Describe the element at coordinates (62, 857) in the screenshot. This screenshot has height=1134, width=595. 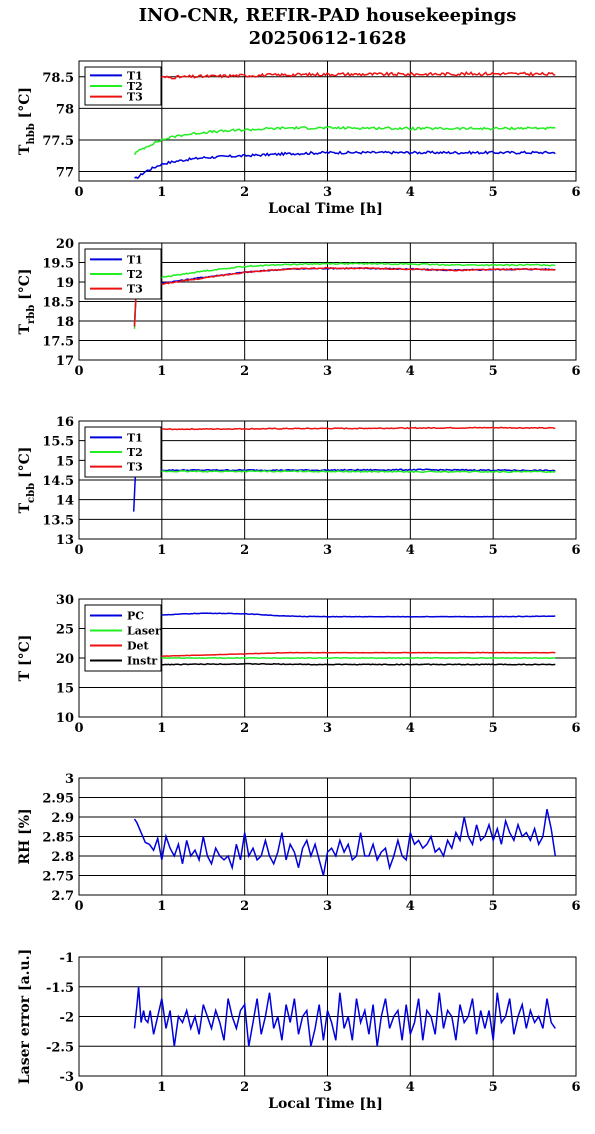
I see `y-tick-label: 2.8` at that location.